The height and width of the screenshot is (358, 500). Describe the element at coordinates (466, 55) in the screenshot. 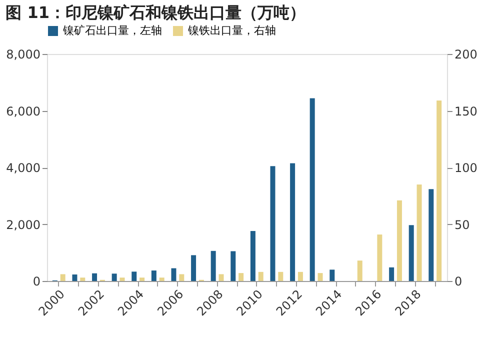

I see `y2-tick-label: 200` at that location.